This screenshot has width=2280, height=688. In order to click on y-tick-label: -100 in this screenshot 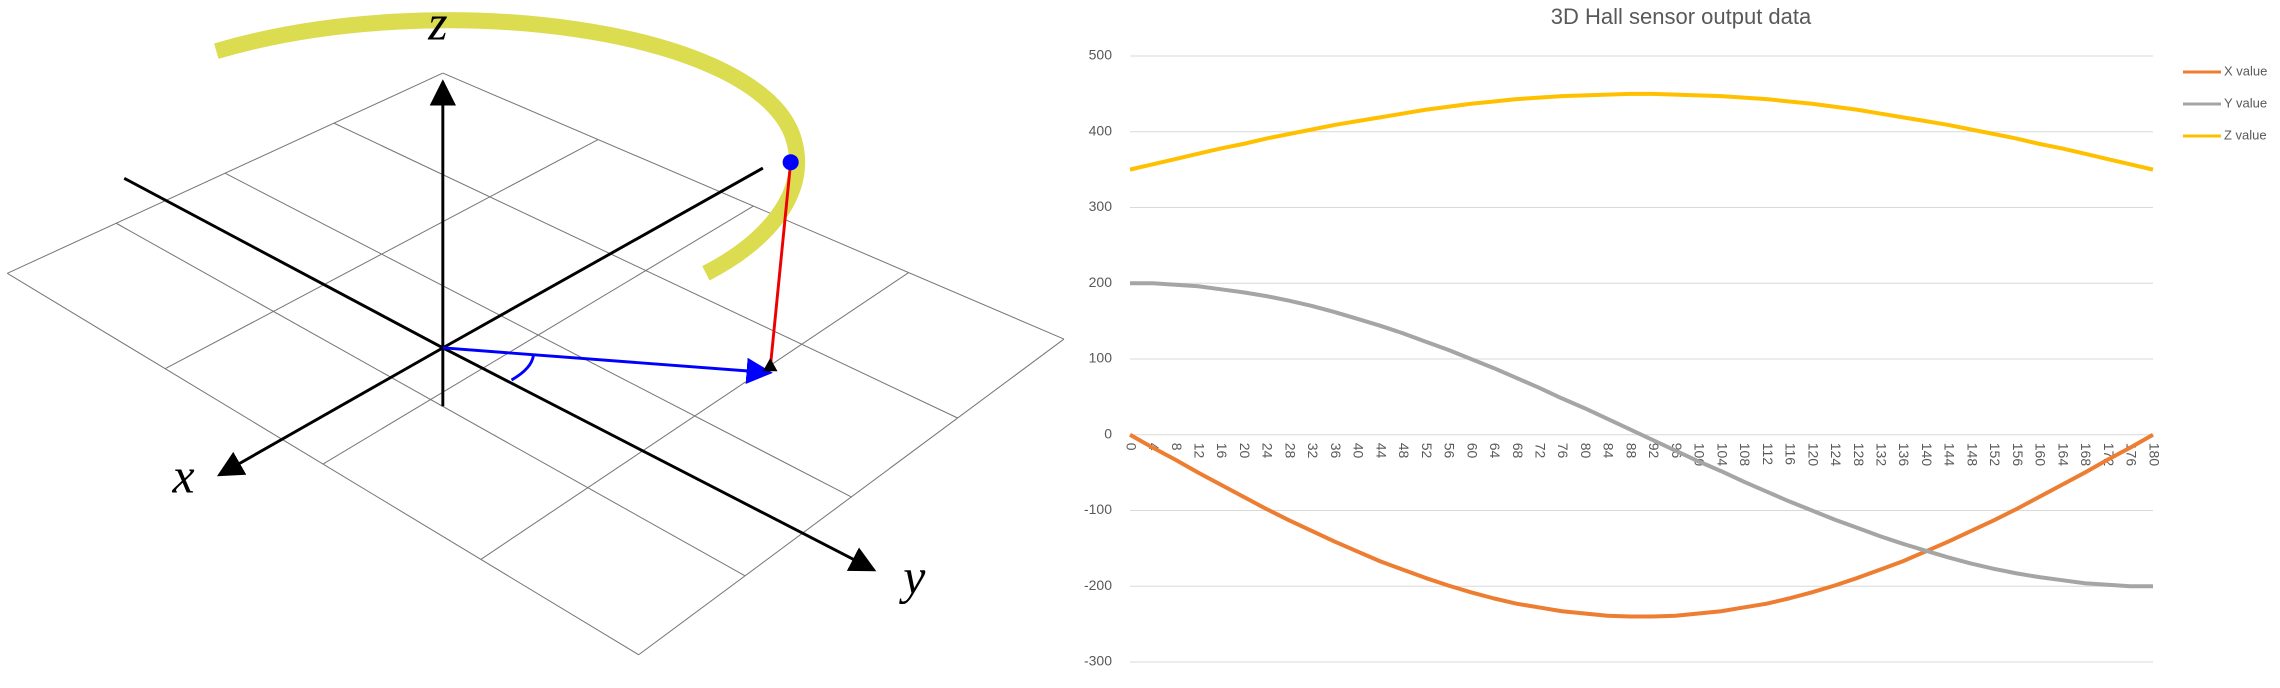, I will do `click(1098, 509)`.